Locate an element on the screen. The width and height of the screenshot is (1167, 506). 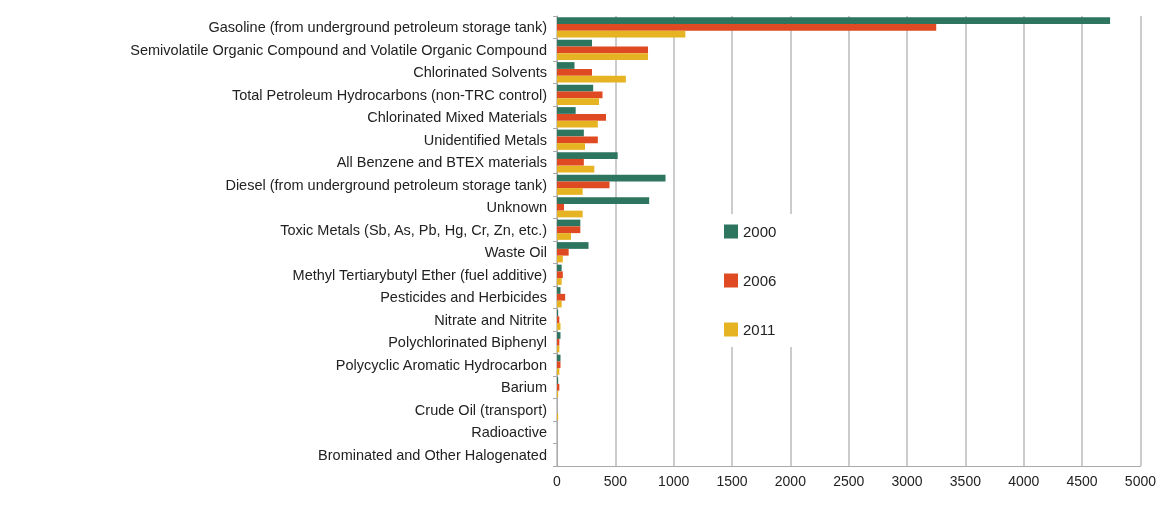
x-tick-label: 5000 is located at coordinates (1140, 481).